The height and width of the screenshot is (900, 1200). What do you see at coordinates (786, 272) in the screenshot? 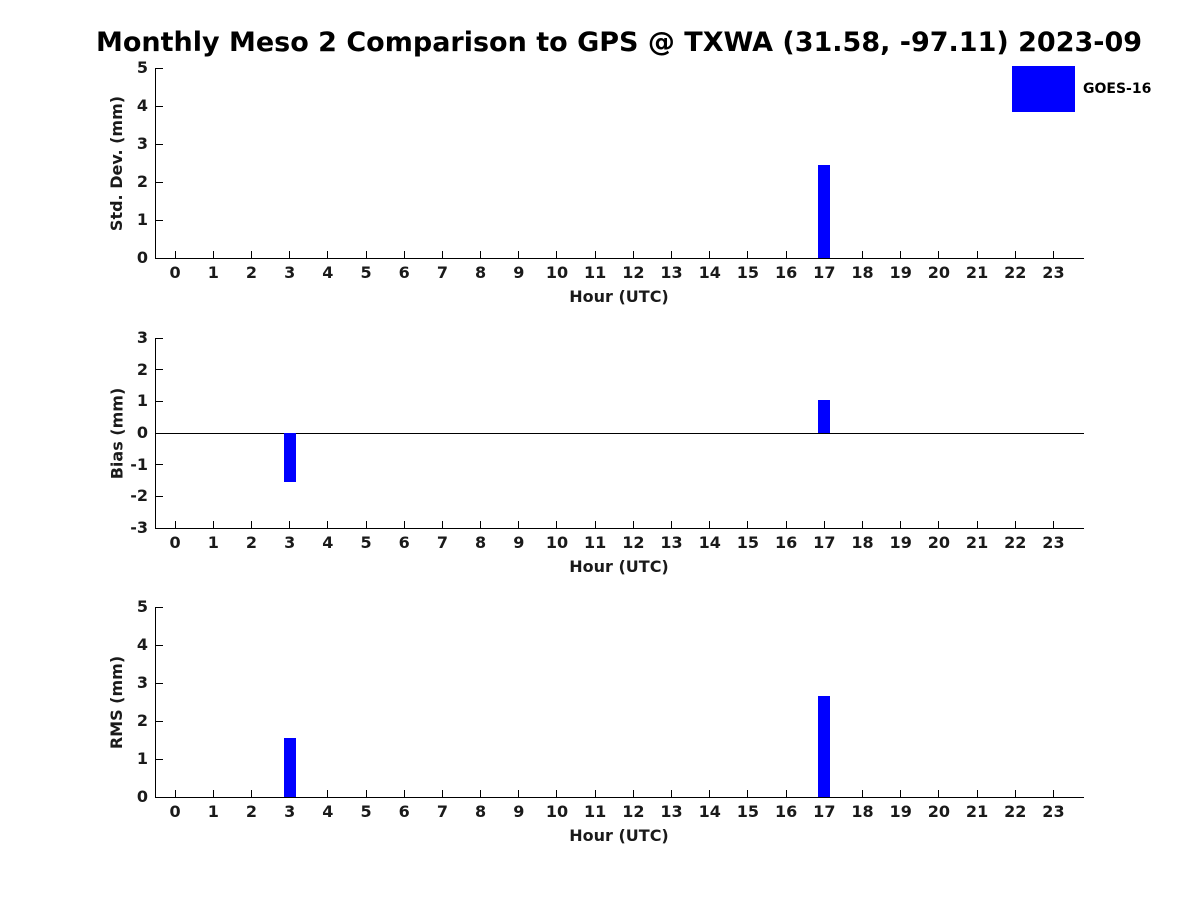
I see `x-tick-label: 16` at bounding box center [786, 272].